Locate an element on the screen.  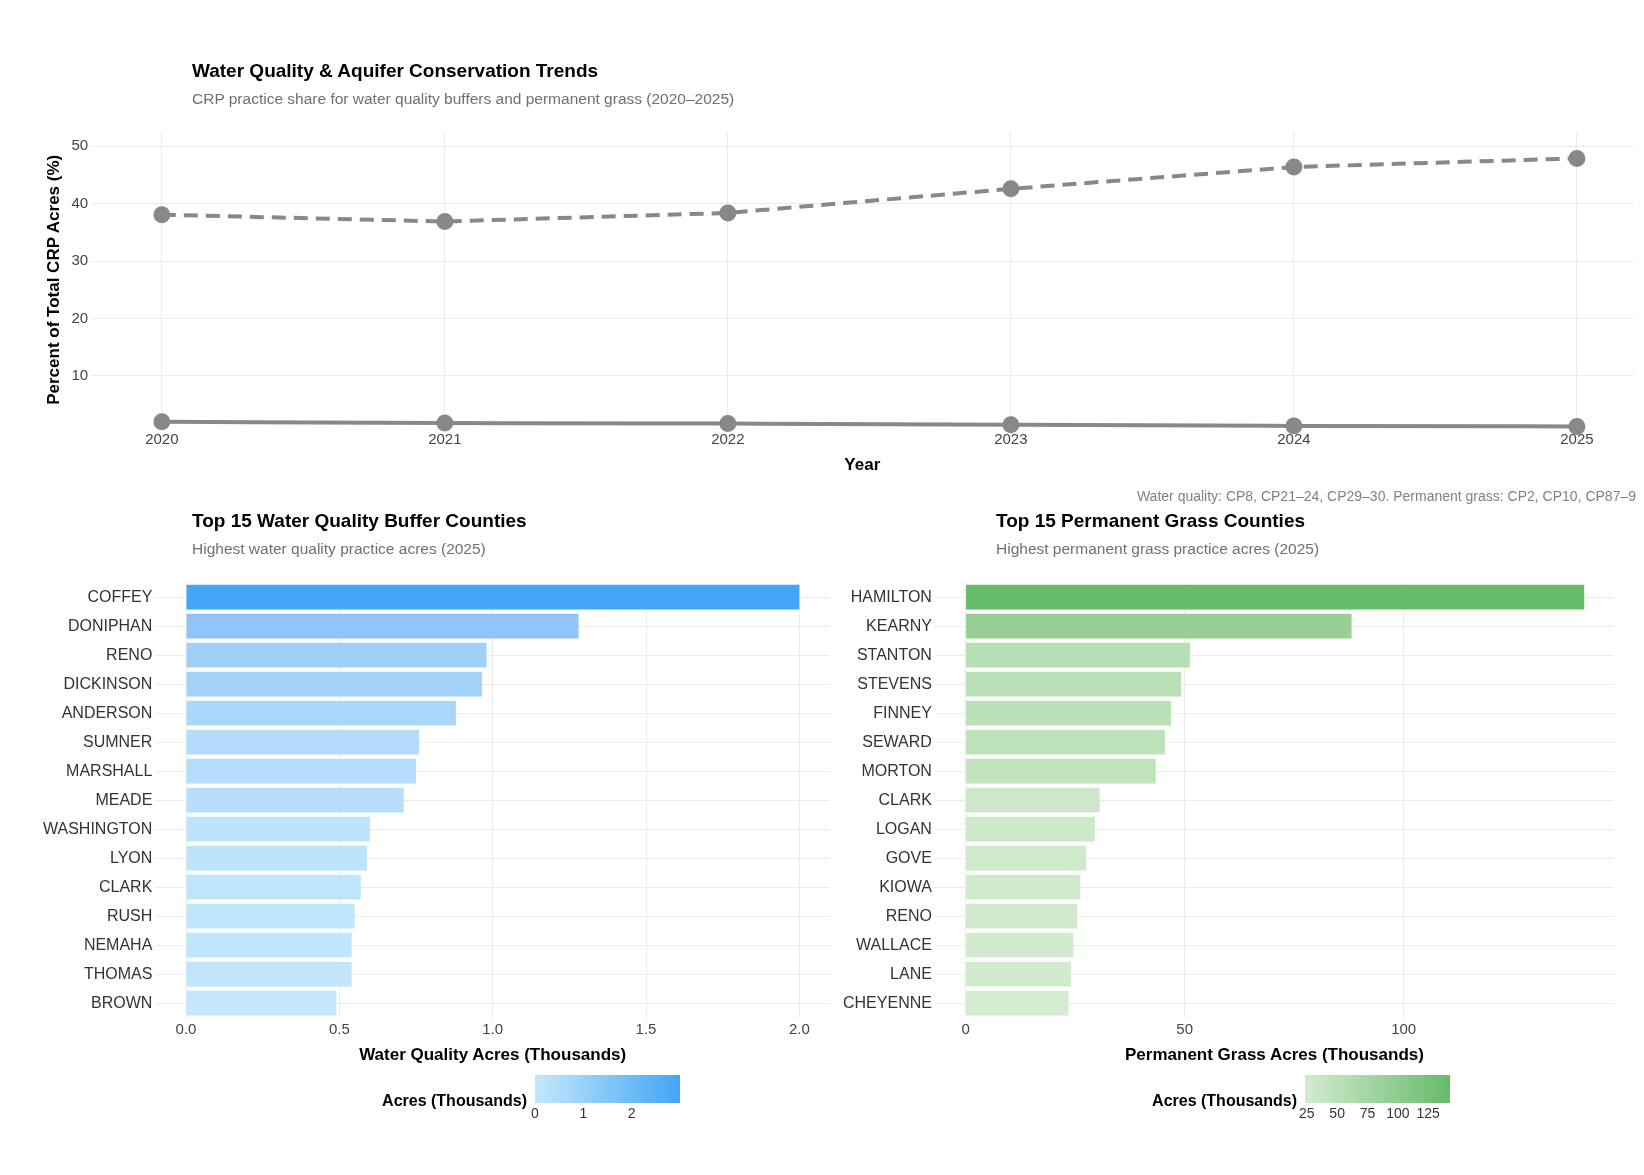
color-bar-label: 25 is located at coordinates (1307, 1113).